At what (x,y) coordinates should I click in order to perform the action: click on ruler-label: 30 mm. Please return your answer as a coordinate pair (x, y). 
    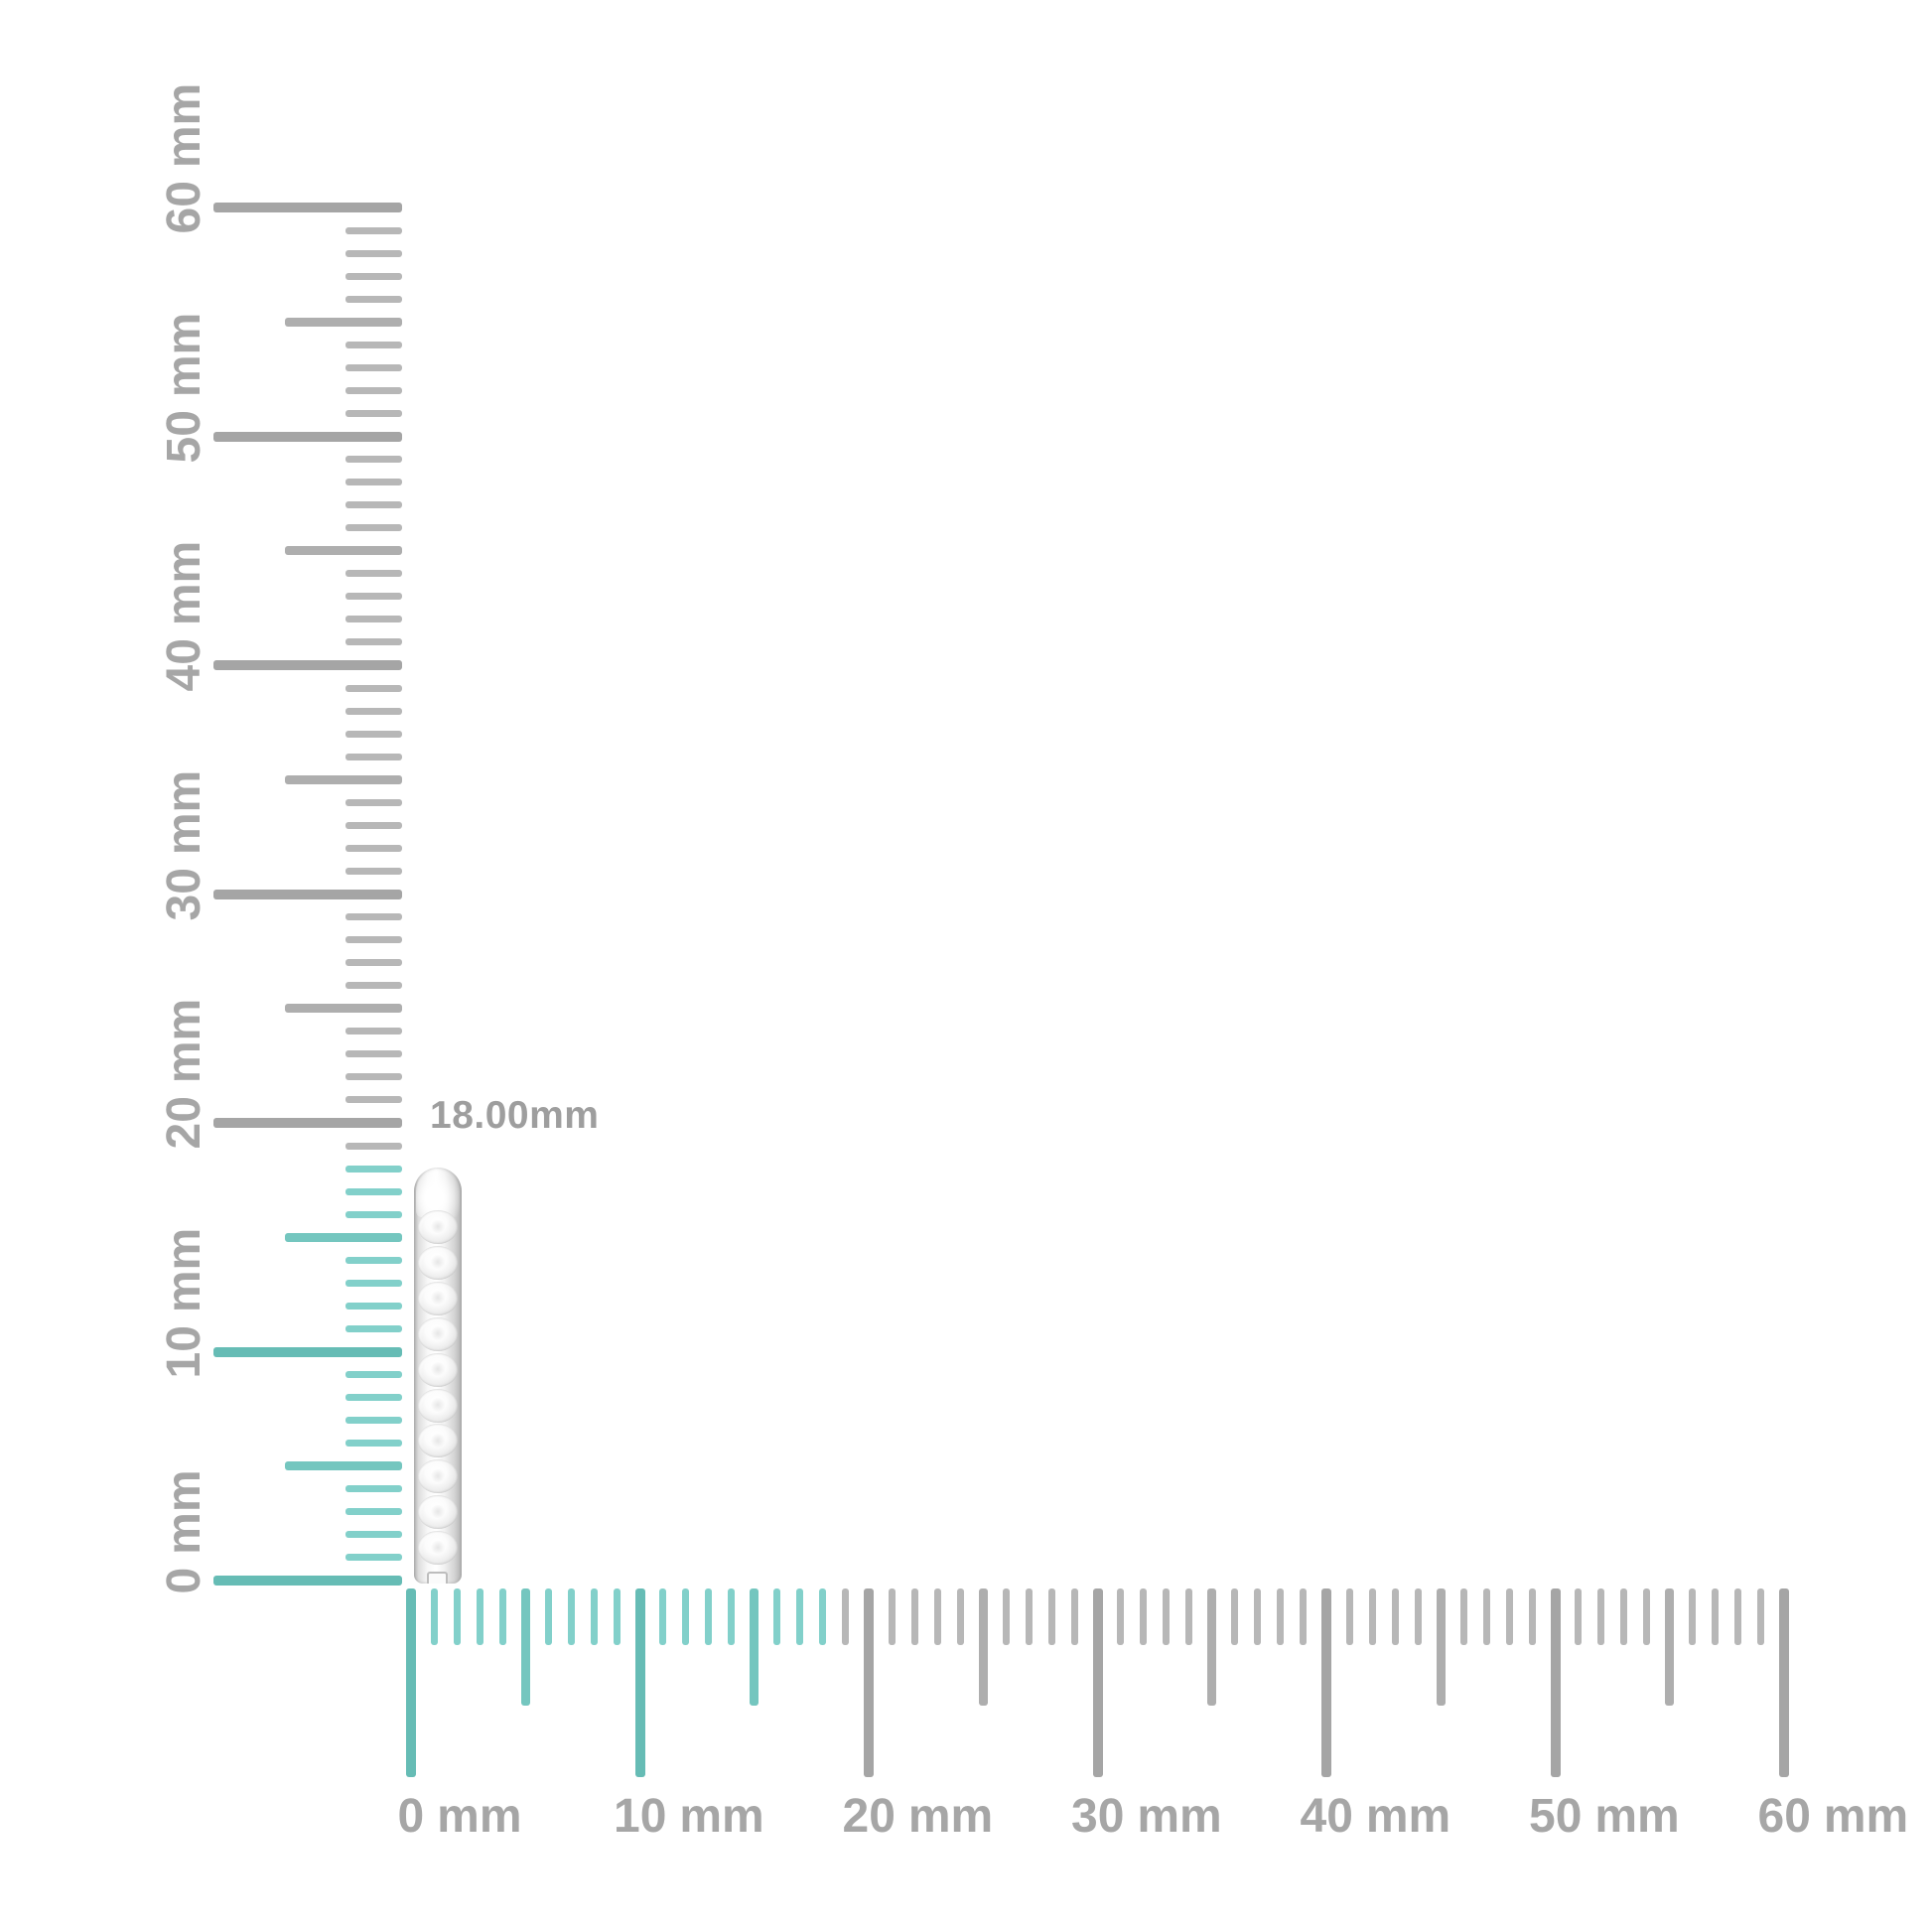
    Looking at the image, I should click on (184, 845).